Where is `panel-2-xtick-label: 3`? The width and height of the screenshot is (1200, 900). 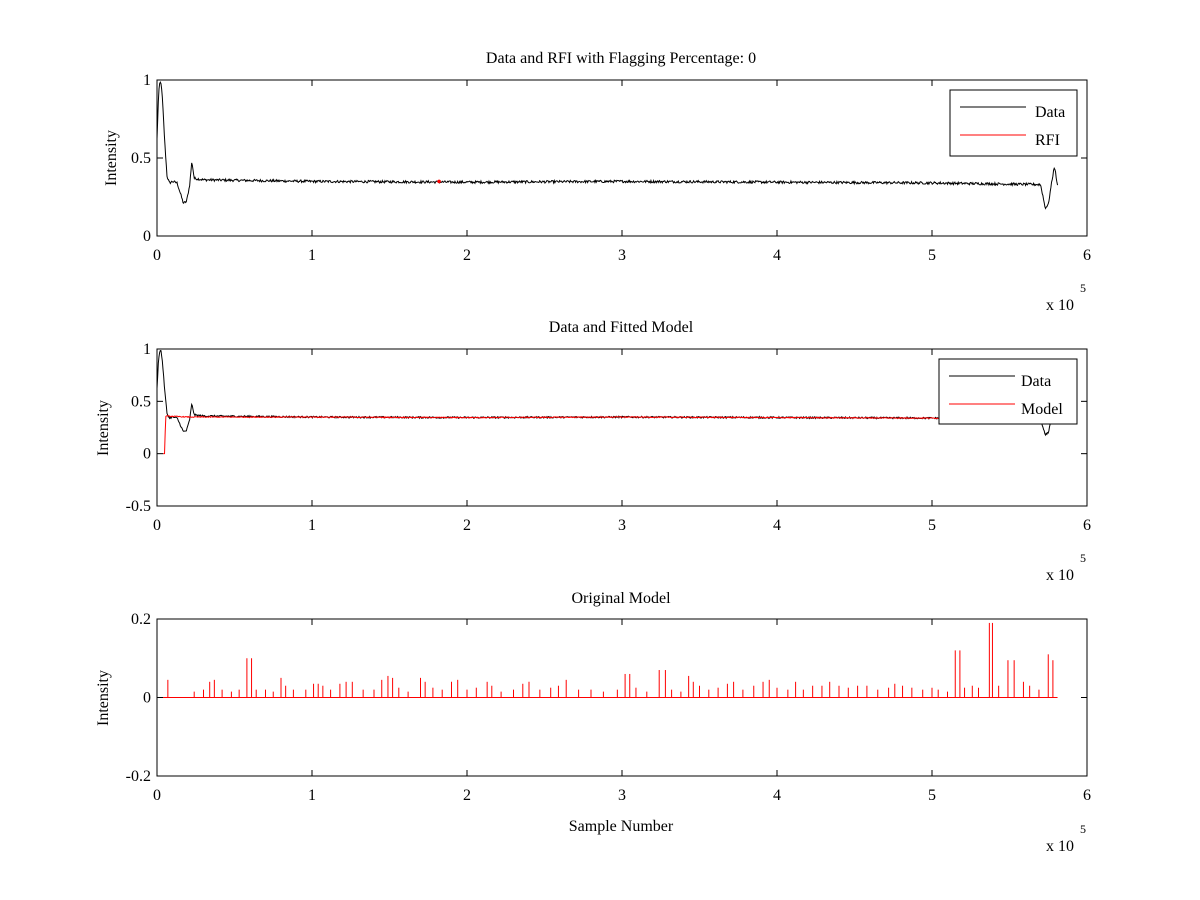
panel-2-xtick-label: 3 is located at coordinates (622, 525).